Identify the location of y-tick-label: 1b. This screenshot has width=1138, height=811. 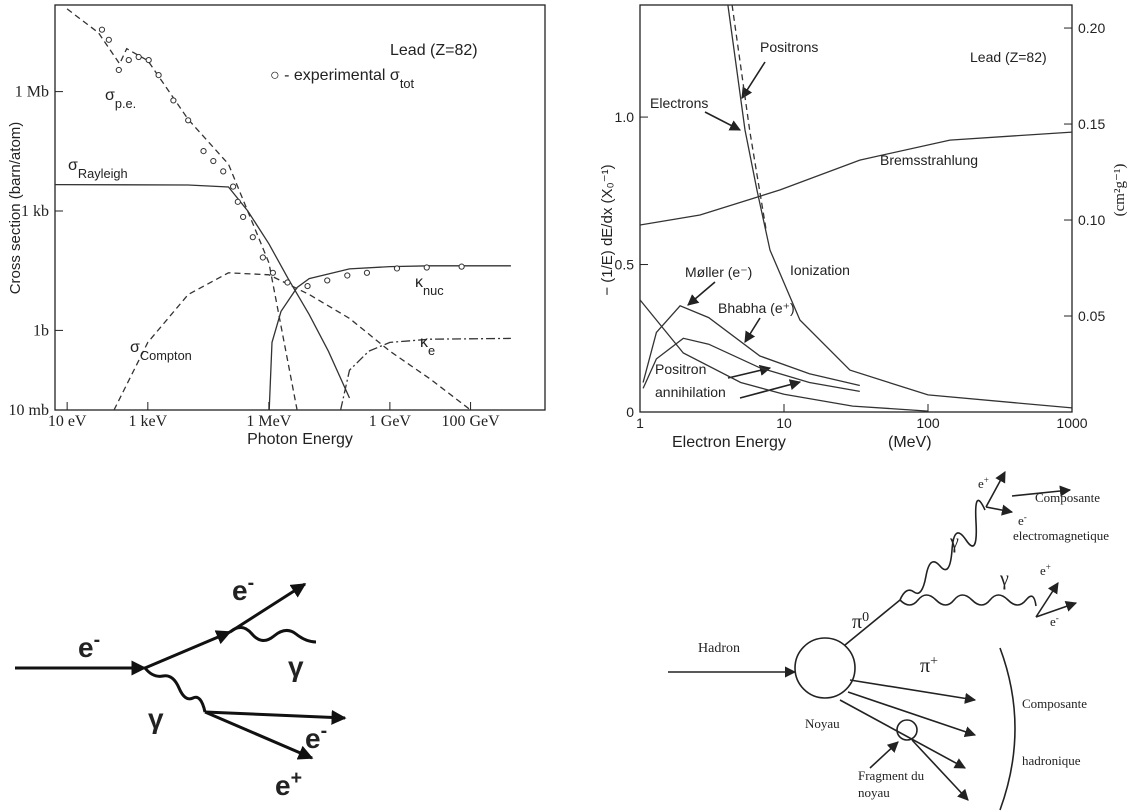
(41, 330).